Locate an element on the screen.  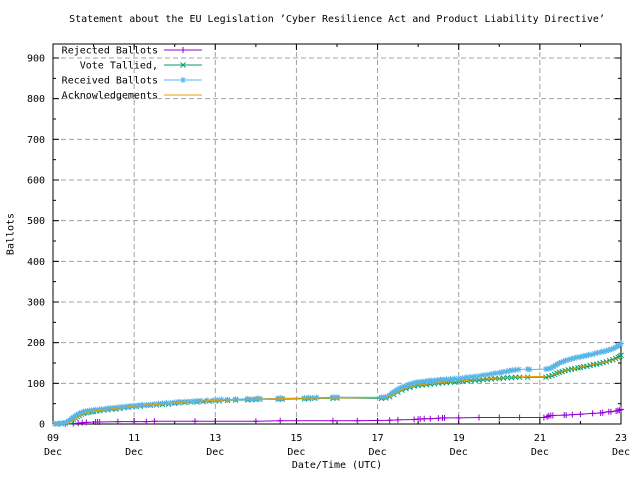
x-tick-label: 21 is located at coordinates (540, 438).